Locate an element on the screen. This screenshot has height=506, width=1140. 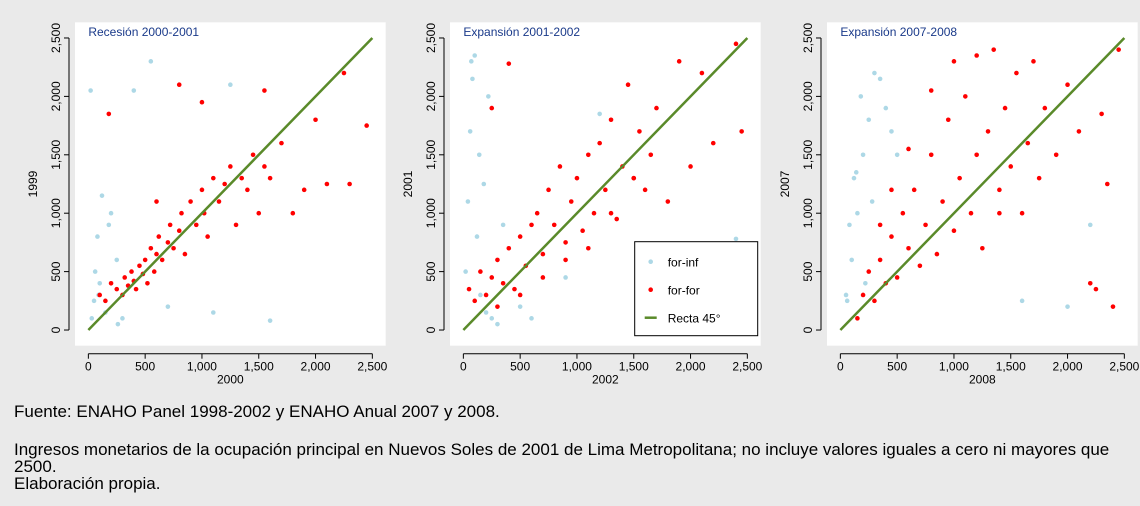
legend-label: Recta 45° is located at coordinates (694, 319).